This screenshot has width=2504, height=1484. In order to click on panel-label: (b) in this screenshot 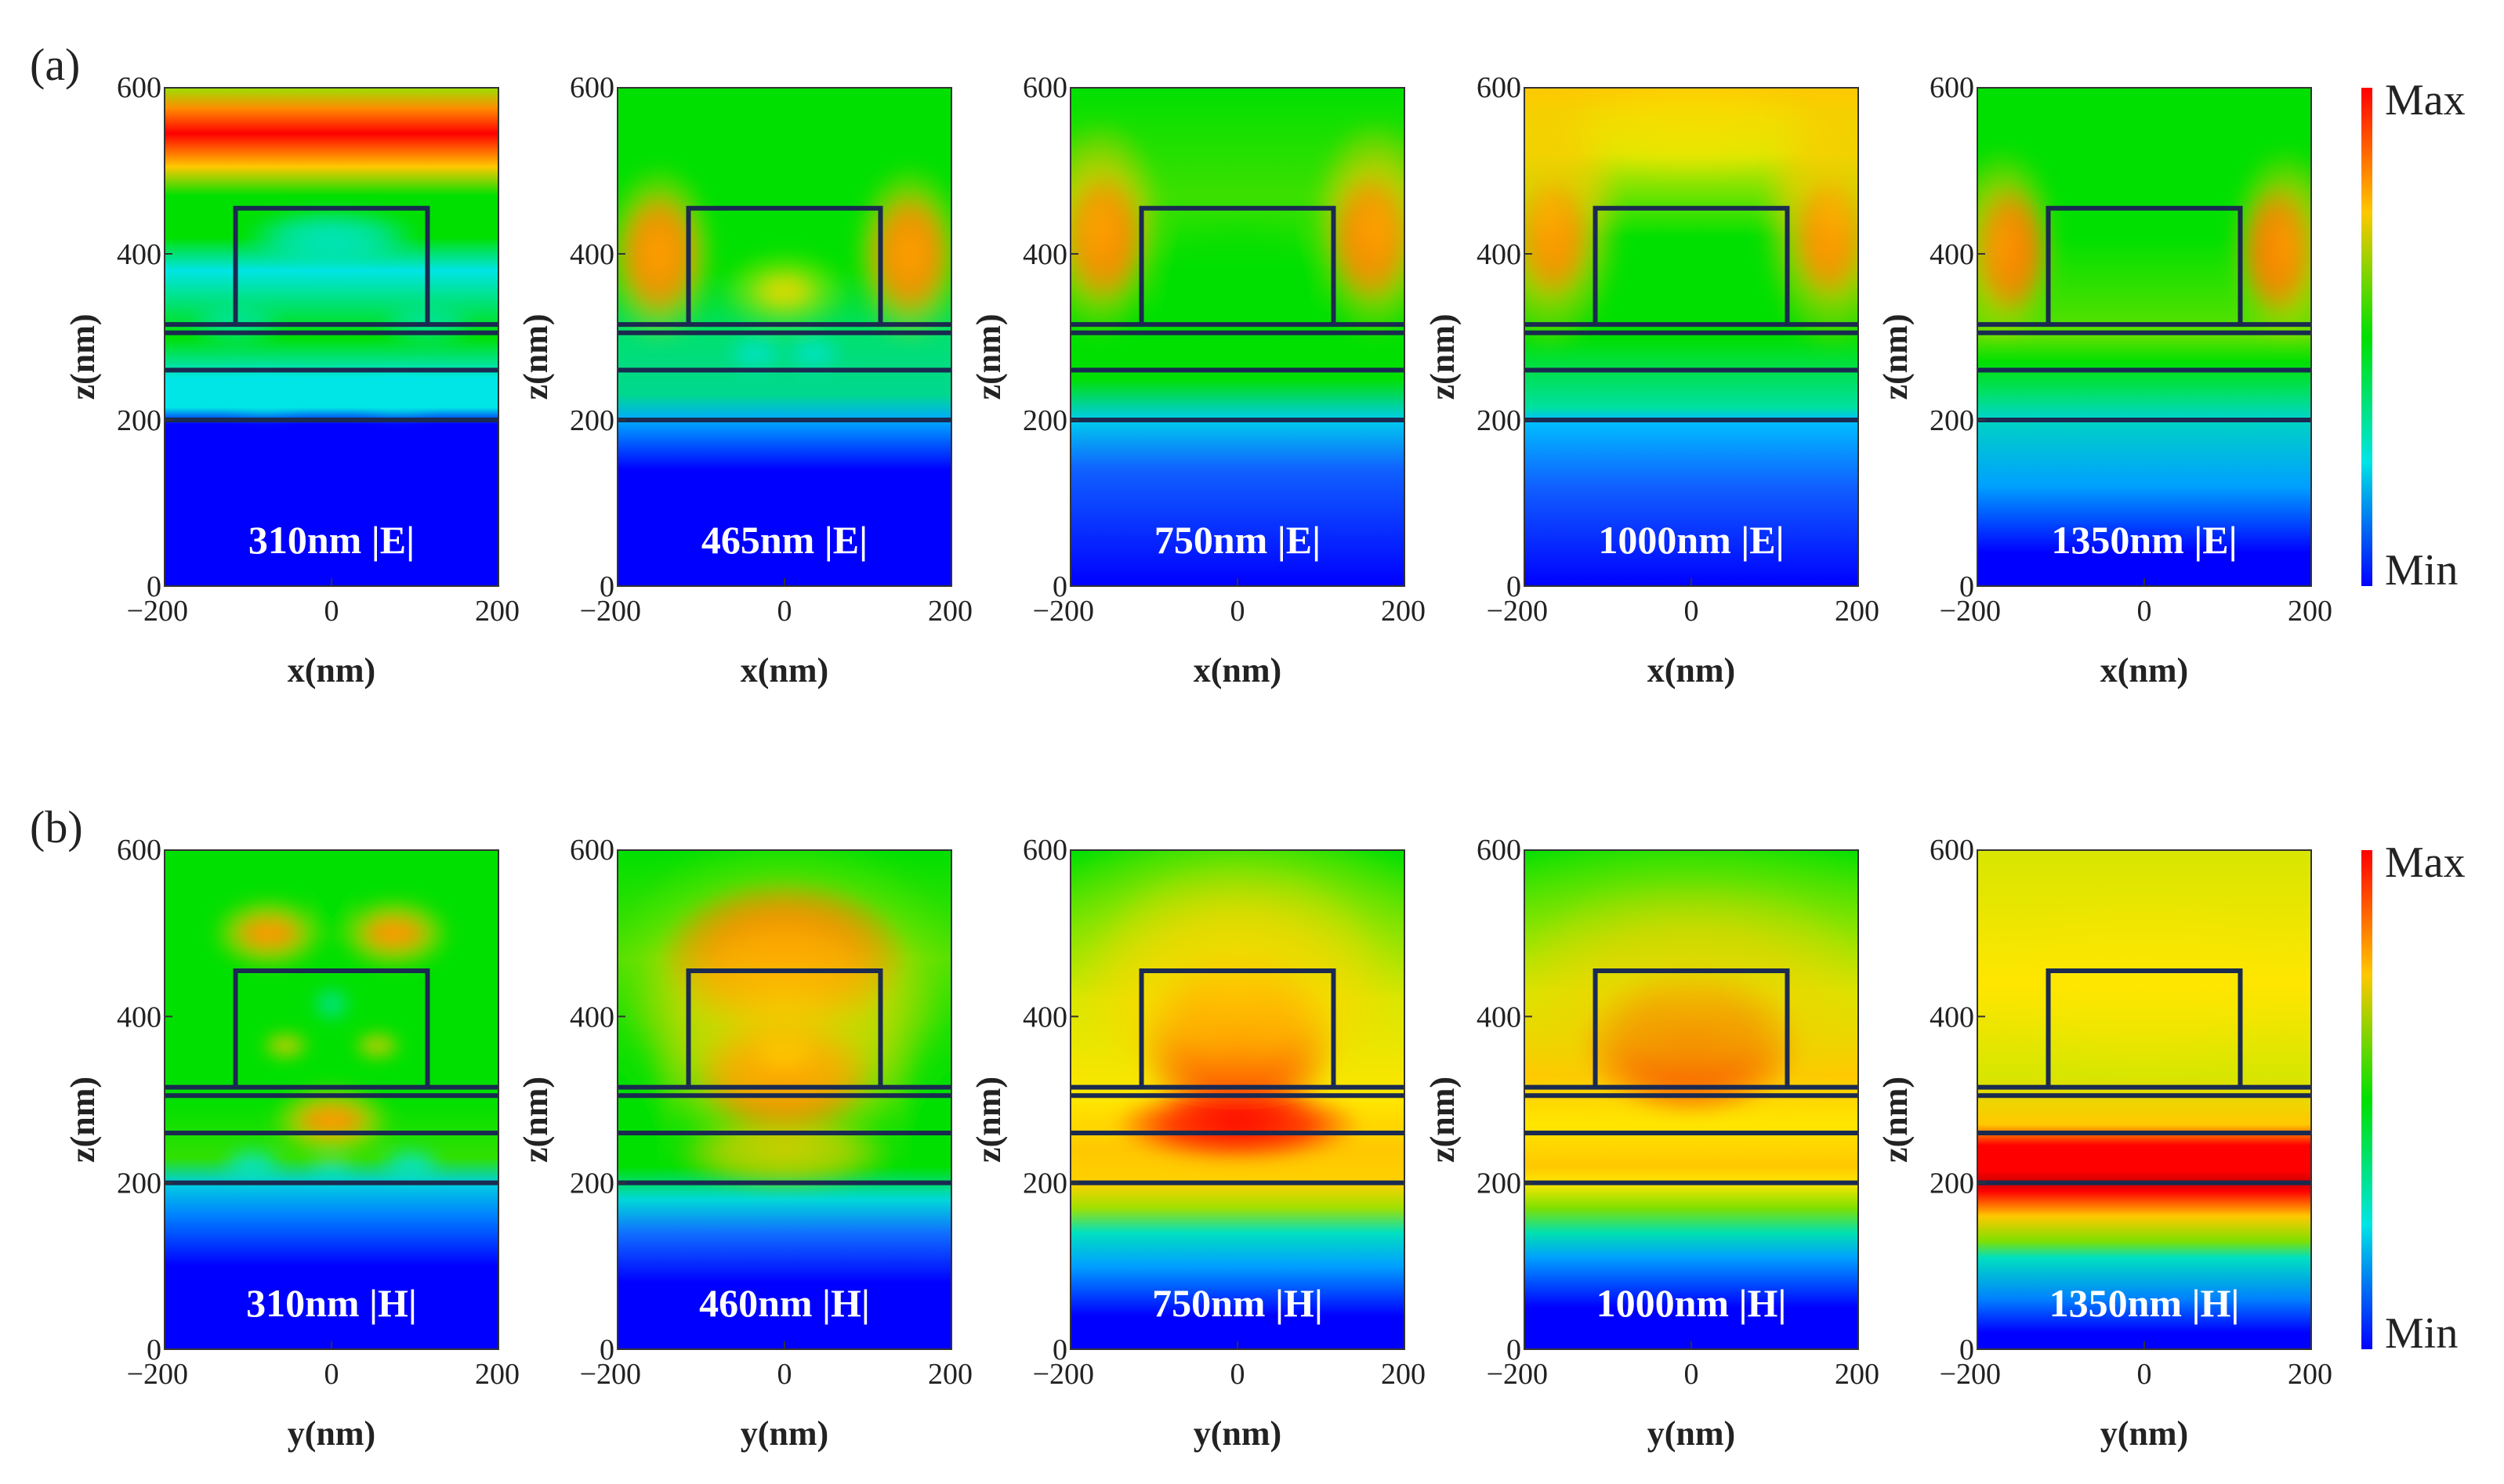, I will do `click(56, 827)`.